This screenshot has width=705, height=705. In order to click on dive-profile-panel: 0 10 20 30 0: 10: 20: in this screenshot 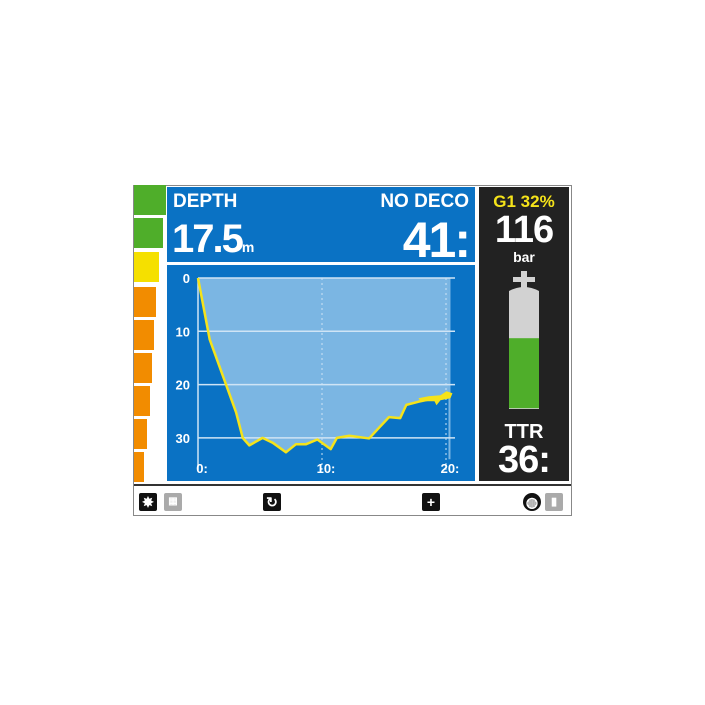, I will do `click(321, 373)`.